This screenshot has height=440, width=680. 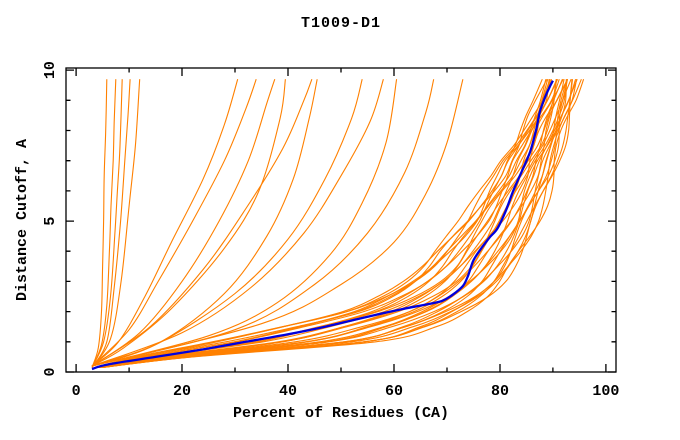 I want to click on x-tick-label: 20, so click(x=182, y=391).